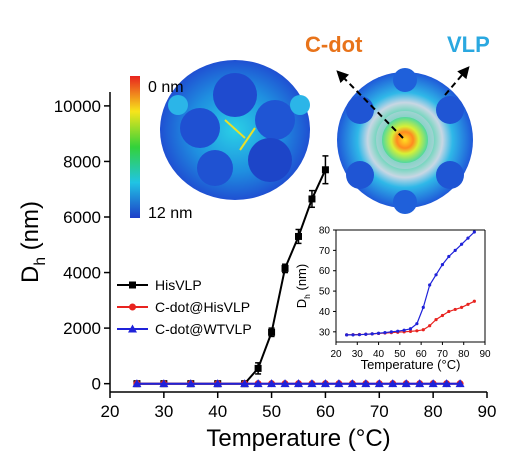 This screenshot has height=472, width=519. What do you see at coordinates (82, 273) in the screenshot?
I see `y-tick-label: 4000` at bounding box center [82, 273].